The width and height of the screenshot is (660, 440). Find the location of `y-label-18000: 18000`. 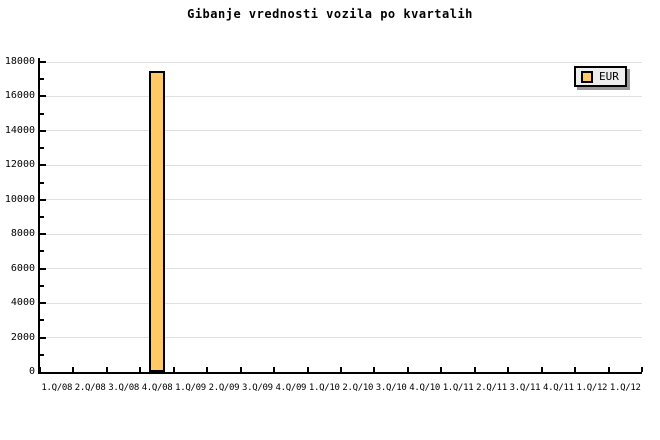

y-label-18000: 18000 is located at coordinates (19, 61).